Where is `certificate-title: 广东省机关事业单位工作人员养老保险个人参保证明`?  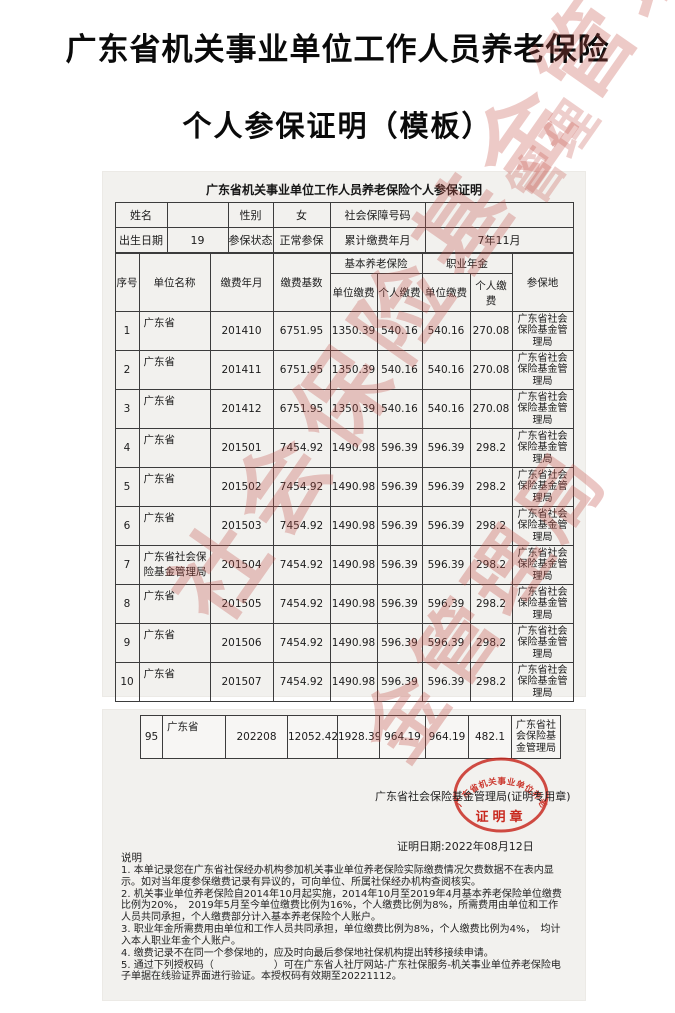 certificate-title: 广东省机关事业单位工作人员养老保险个人参保证明 is located at coordinates (343, 190).